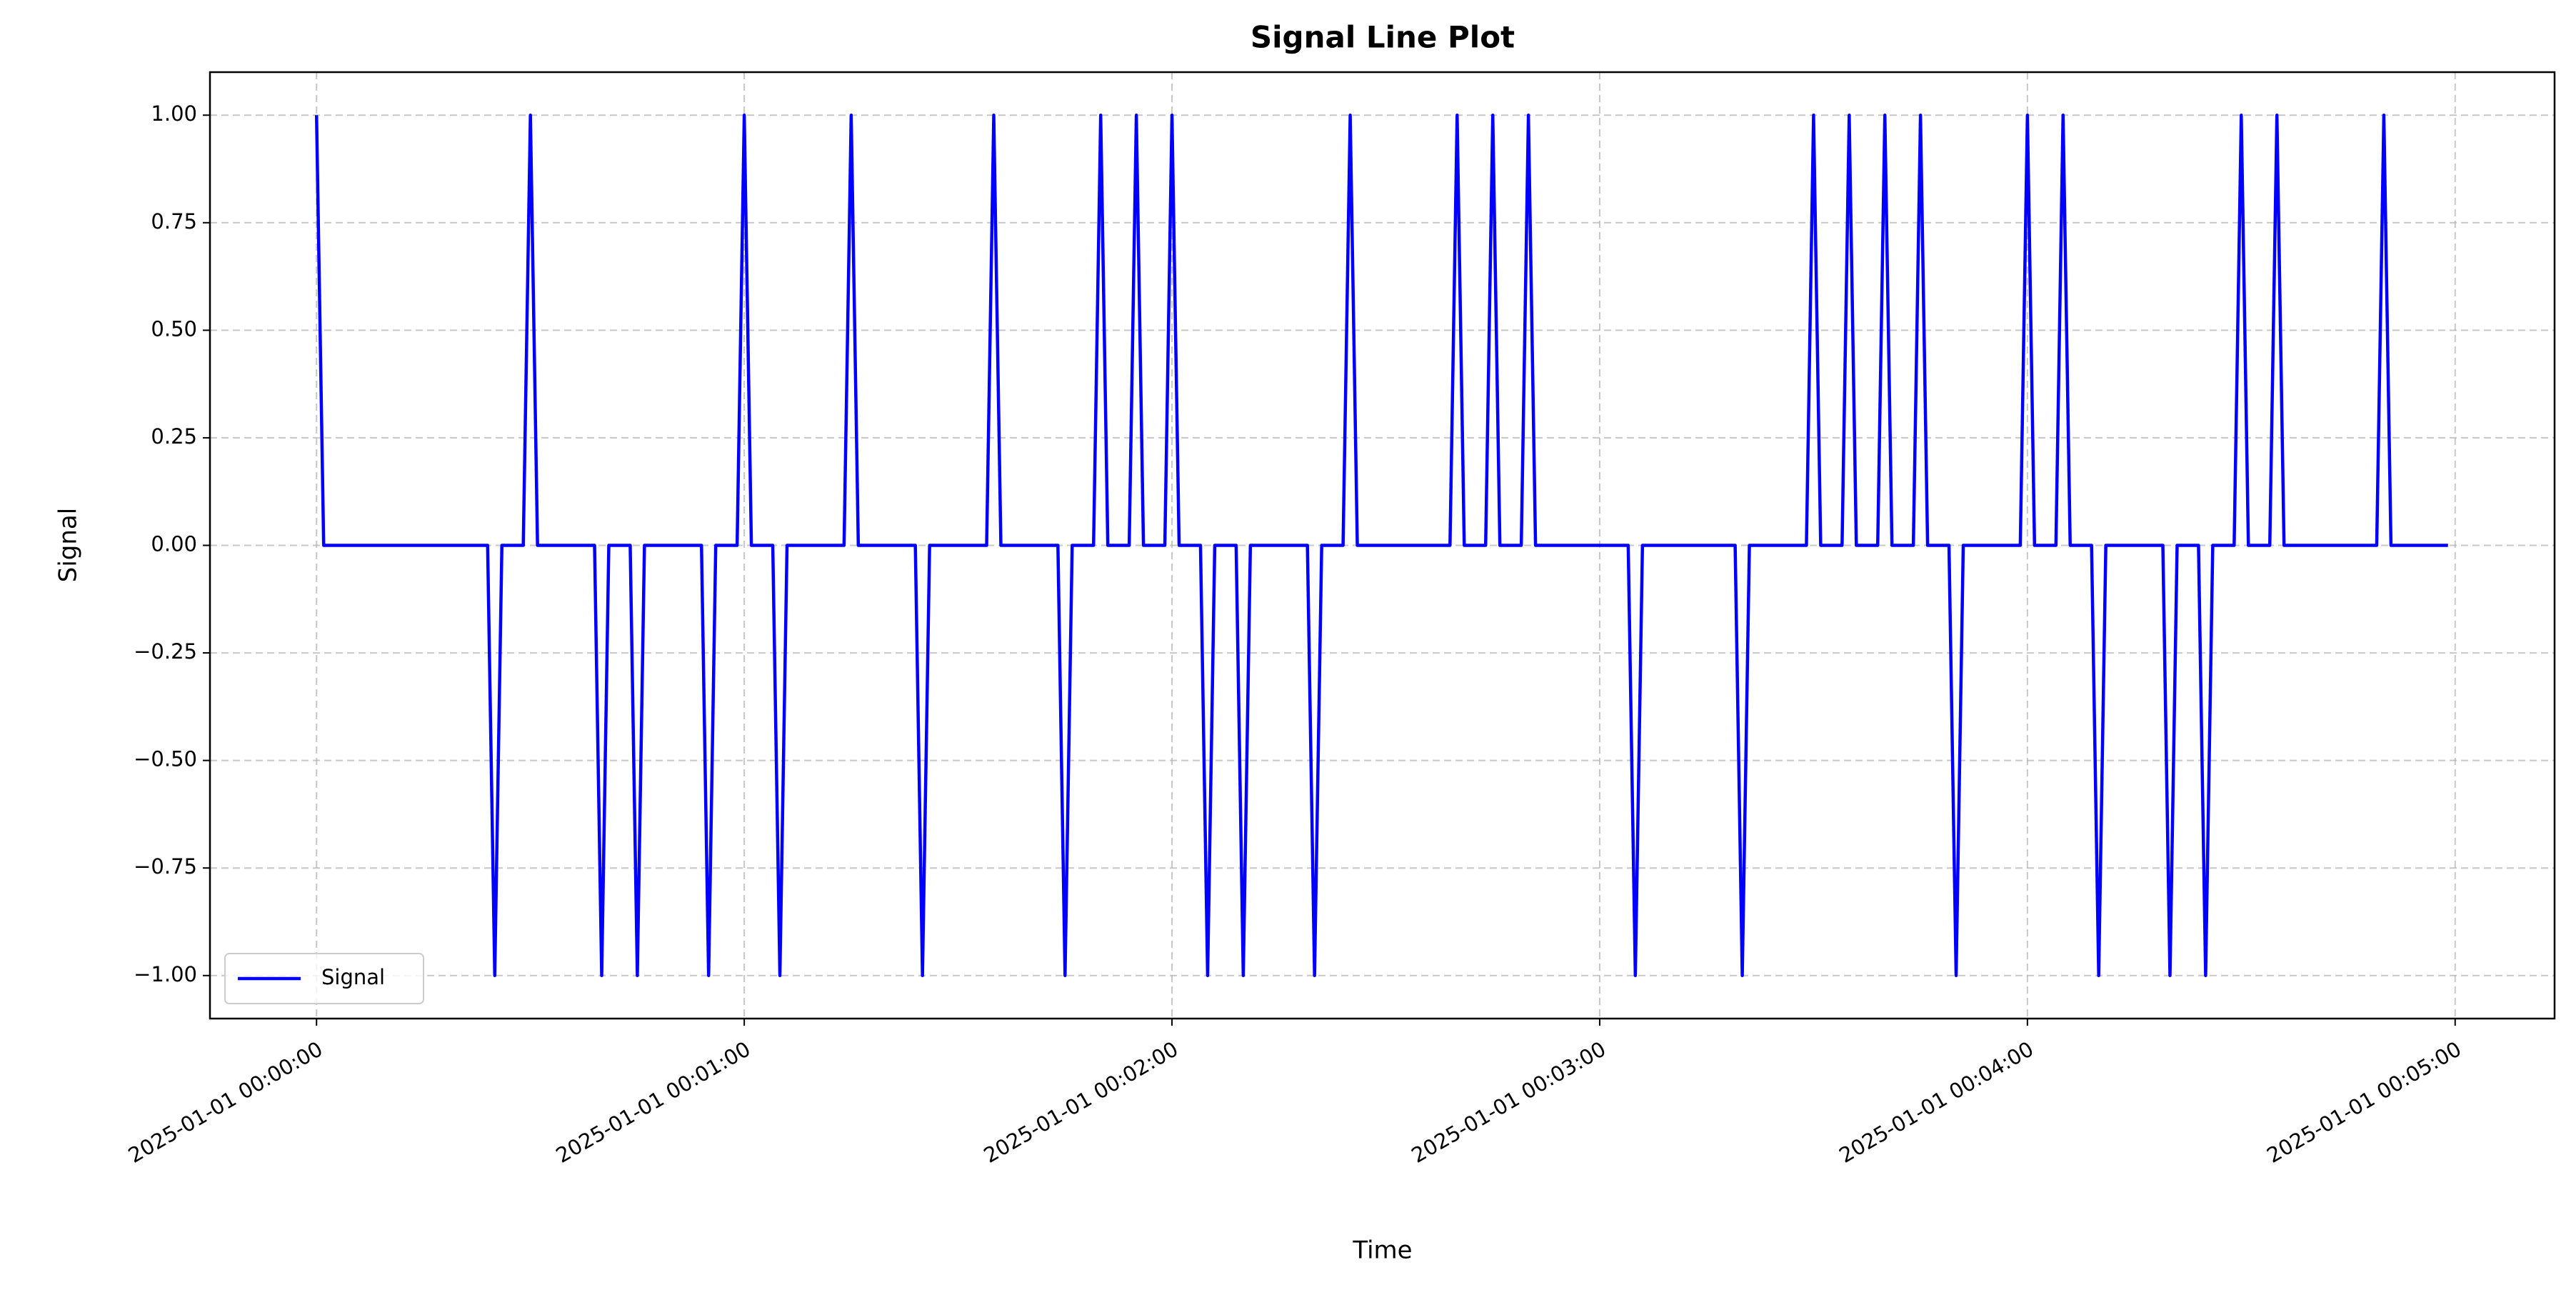 Image resolution: width=2576 pixels, height=1290 pixels. What do you see at coordinates (68, 545) in the screenshot?
I see `y-axis-label: Signal` at bounding box center [68, 545].